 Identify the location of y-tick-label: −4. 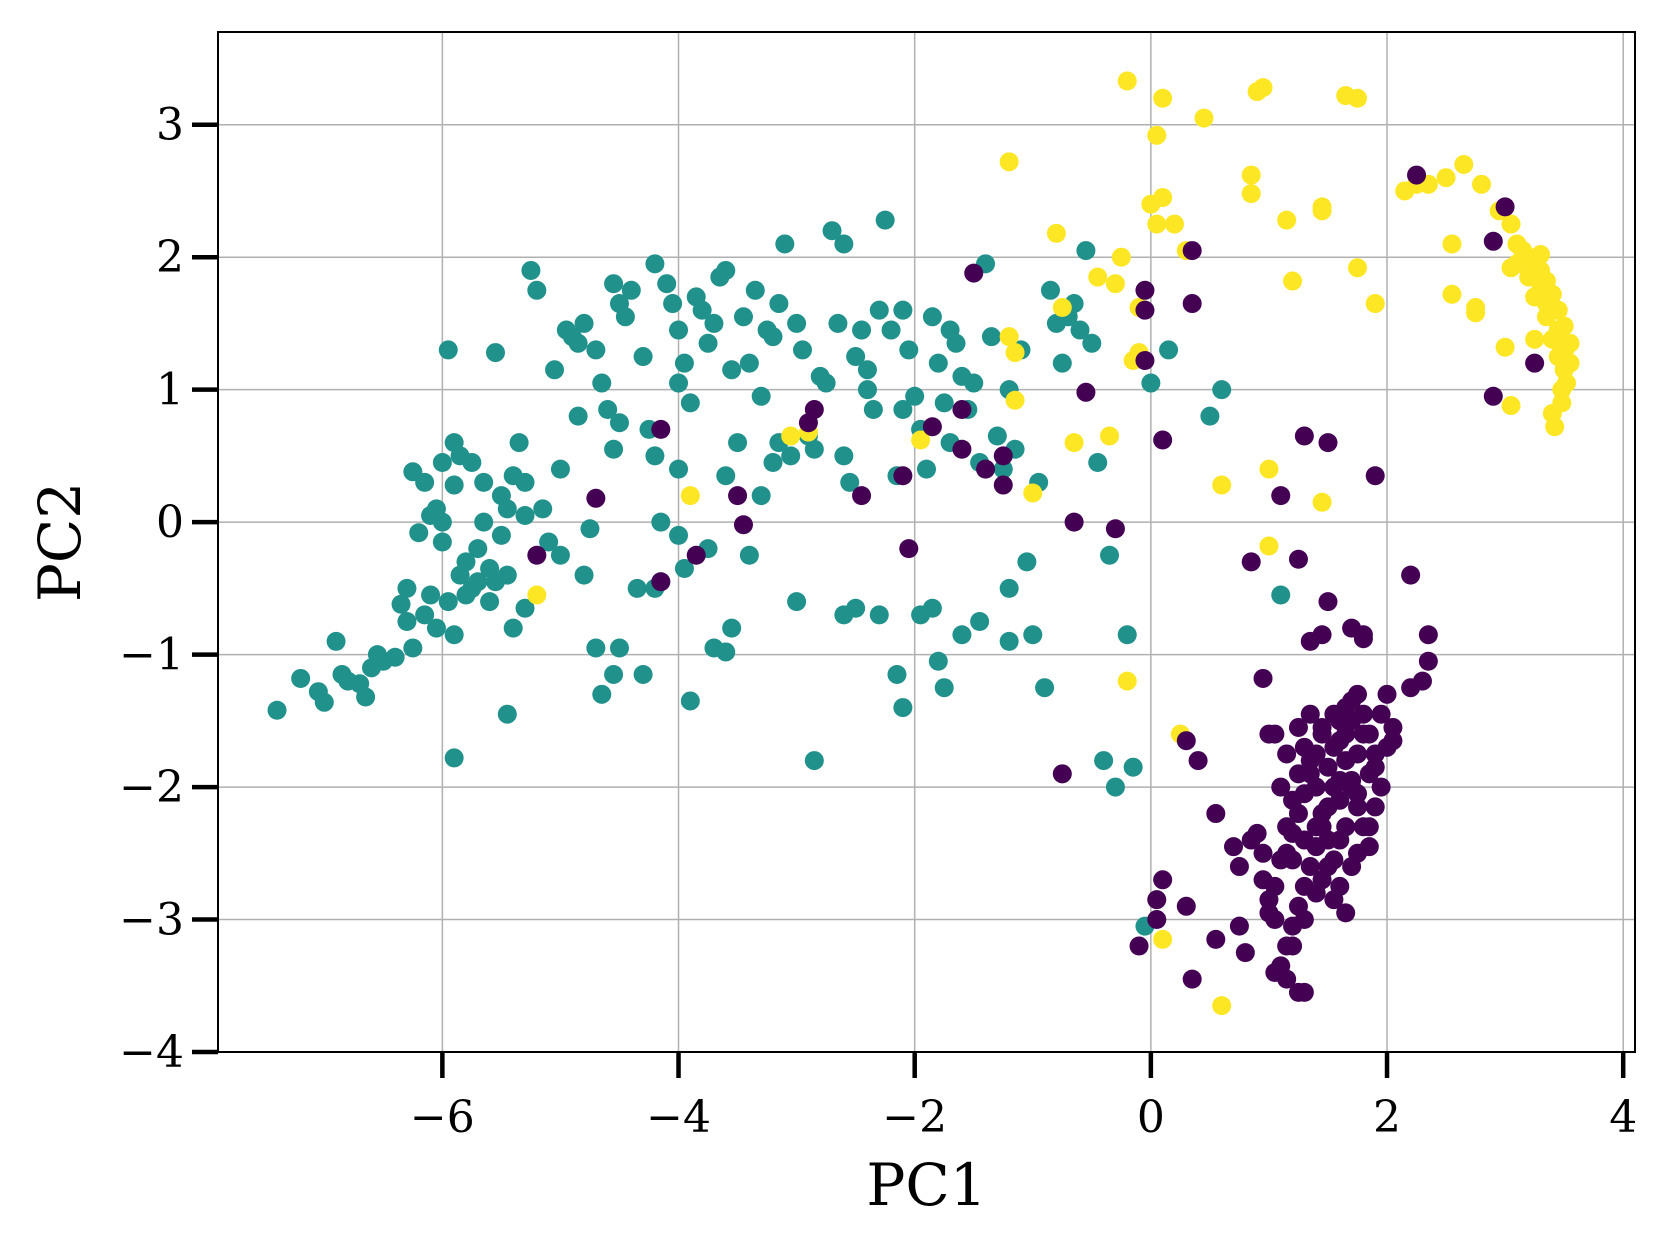
(151, 1052).